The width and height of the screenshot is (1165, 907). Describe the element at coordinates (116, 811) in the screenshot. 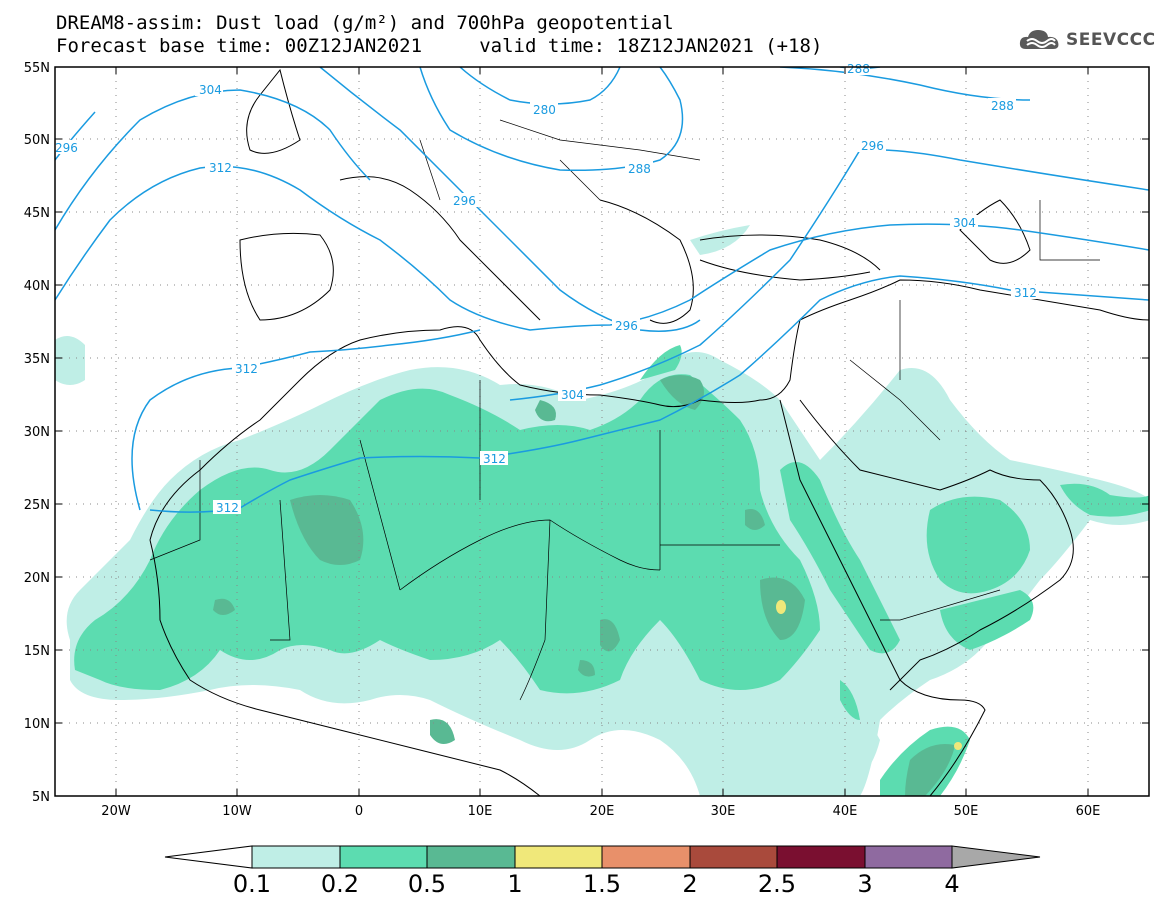

I see `lon-tick-label: 20W` at that location.